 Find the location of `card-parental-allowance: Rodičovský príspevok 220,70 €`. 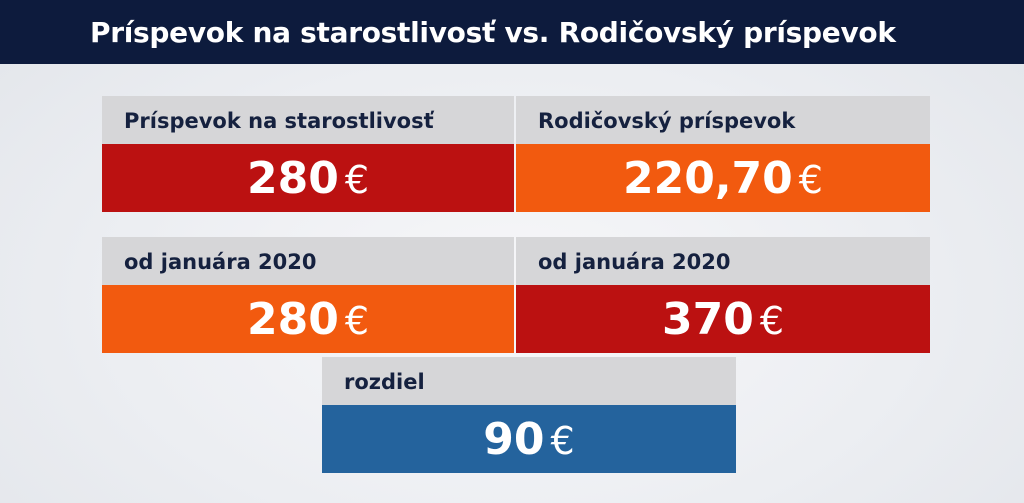

card-parental-allowance: Rodičovský príspevok 220,70 € is located at coordinates (723, 154).